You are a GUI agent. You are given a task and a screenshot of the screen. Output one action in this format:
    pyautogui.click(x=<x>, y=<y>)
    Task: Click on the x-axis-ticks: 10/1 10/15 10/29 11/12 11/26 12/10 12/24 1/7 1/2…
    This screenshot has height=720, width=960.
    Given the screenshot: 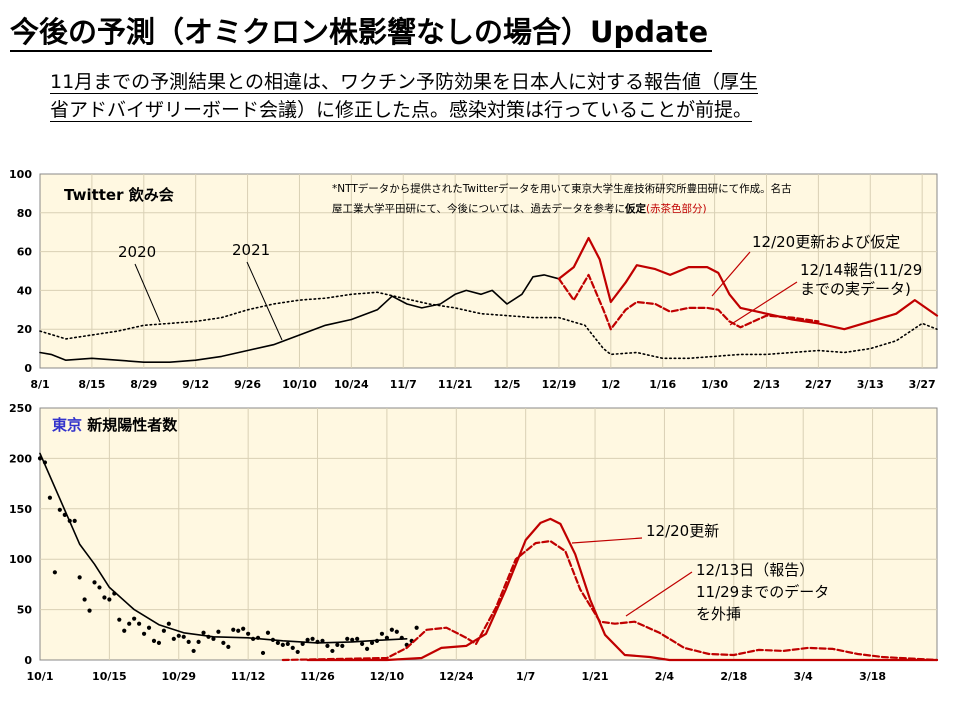 What is the action you would take?
    pyautogui.click(x=457, y=676)
    